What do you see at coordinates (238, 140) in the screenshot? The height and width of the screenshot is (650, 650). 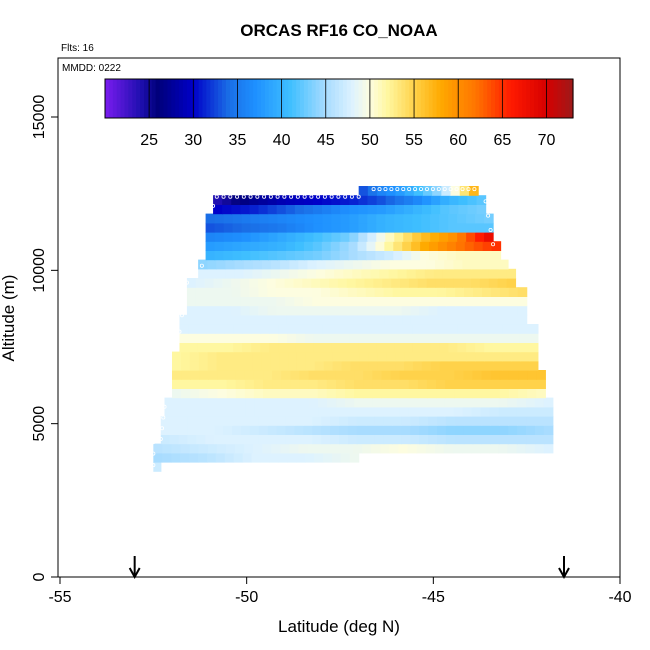 I see `colorbar-tick-label: 35` at bounding box center [238, 140].